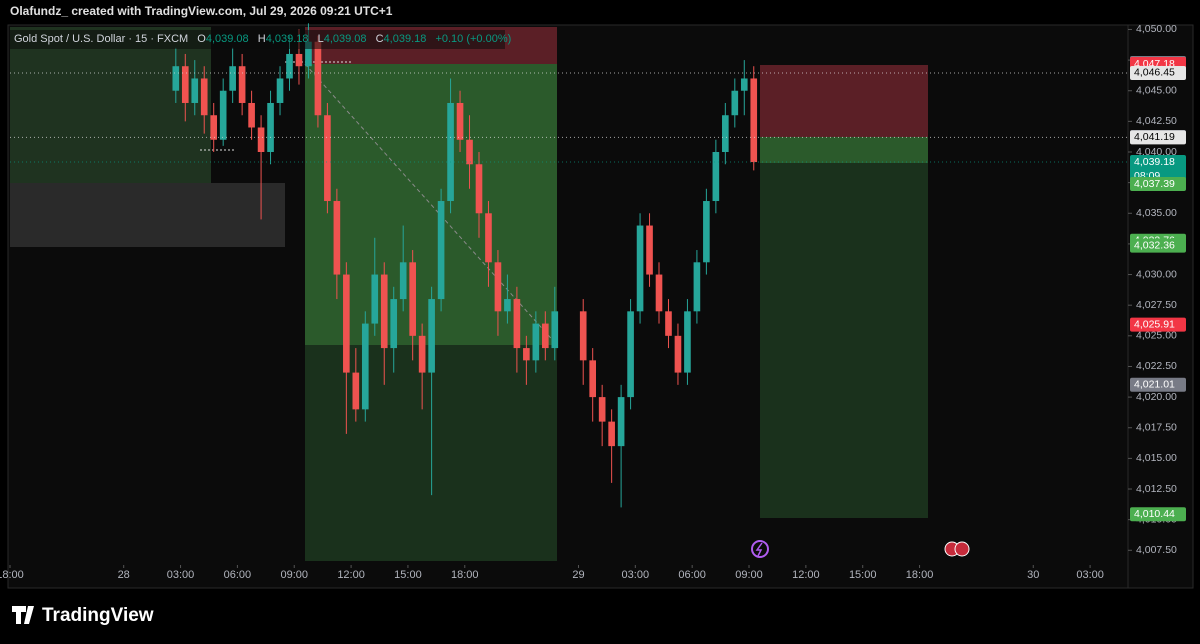  I want to click on legend-low: 4,039.08, so click(345, 39).